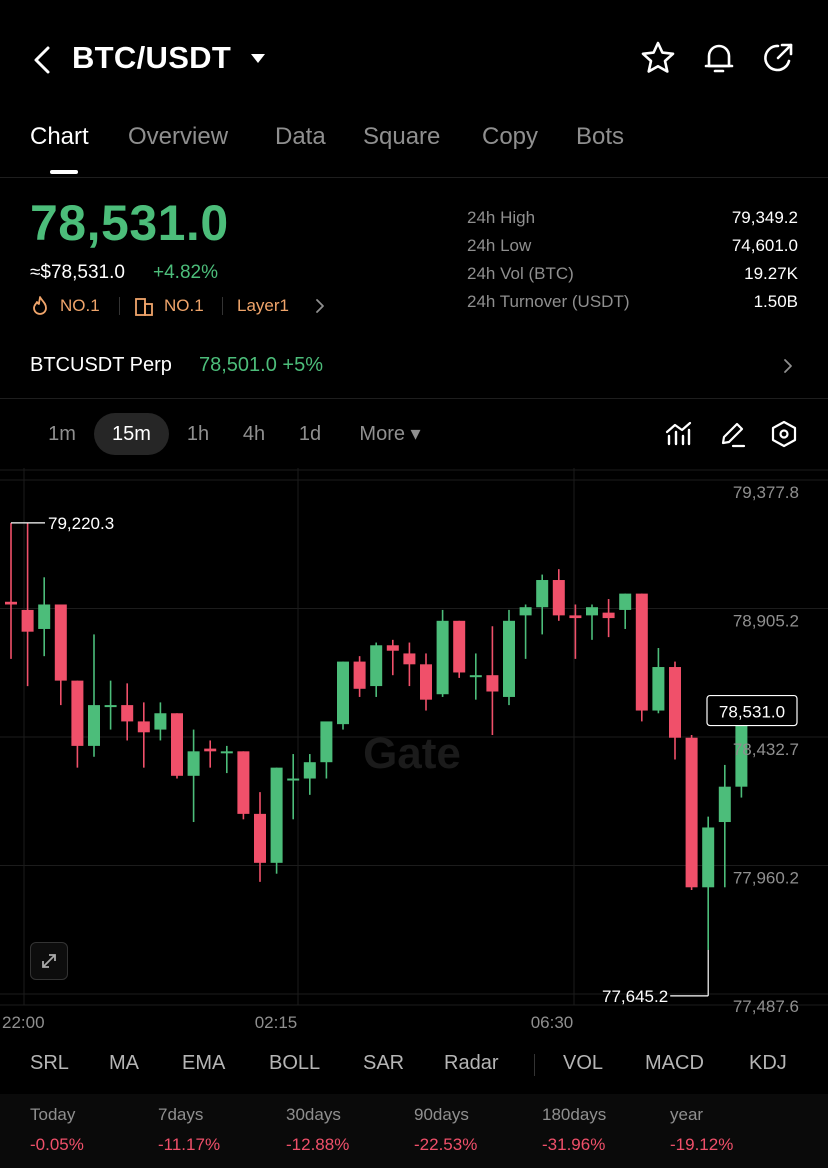 The image size is (828, 1168). Describe the element at coordinates (402, 136) in the screenshot. I see `tab-square: Square` at that location.